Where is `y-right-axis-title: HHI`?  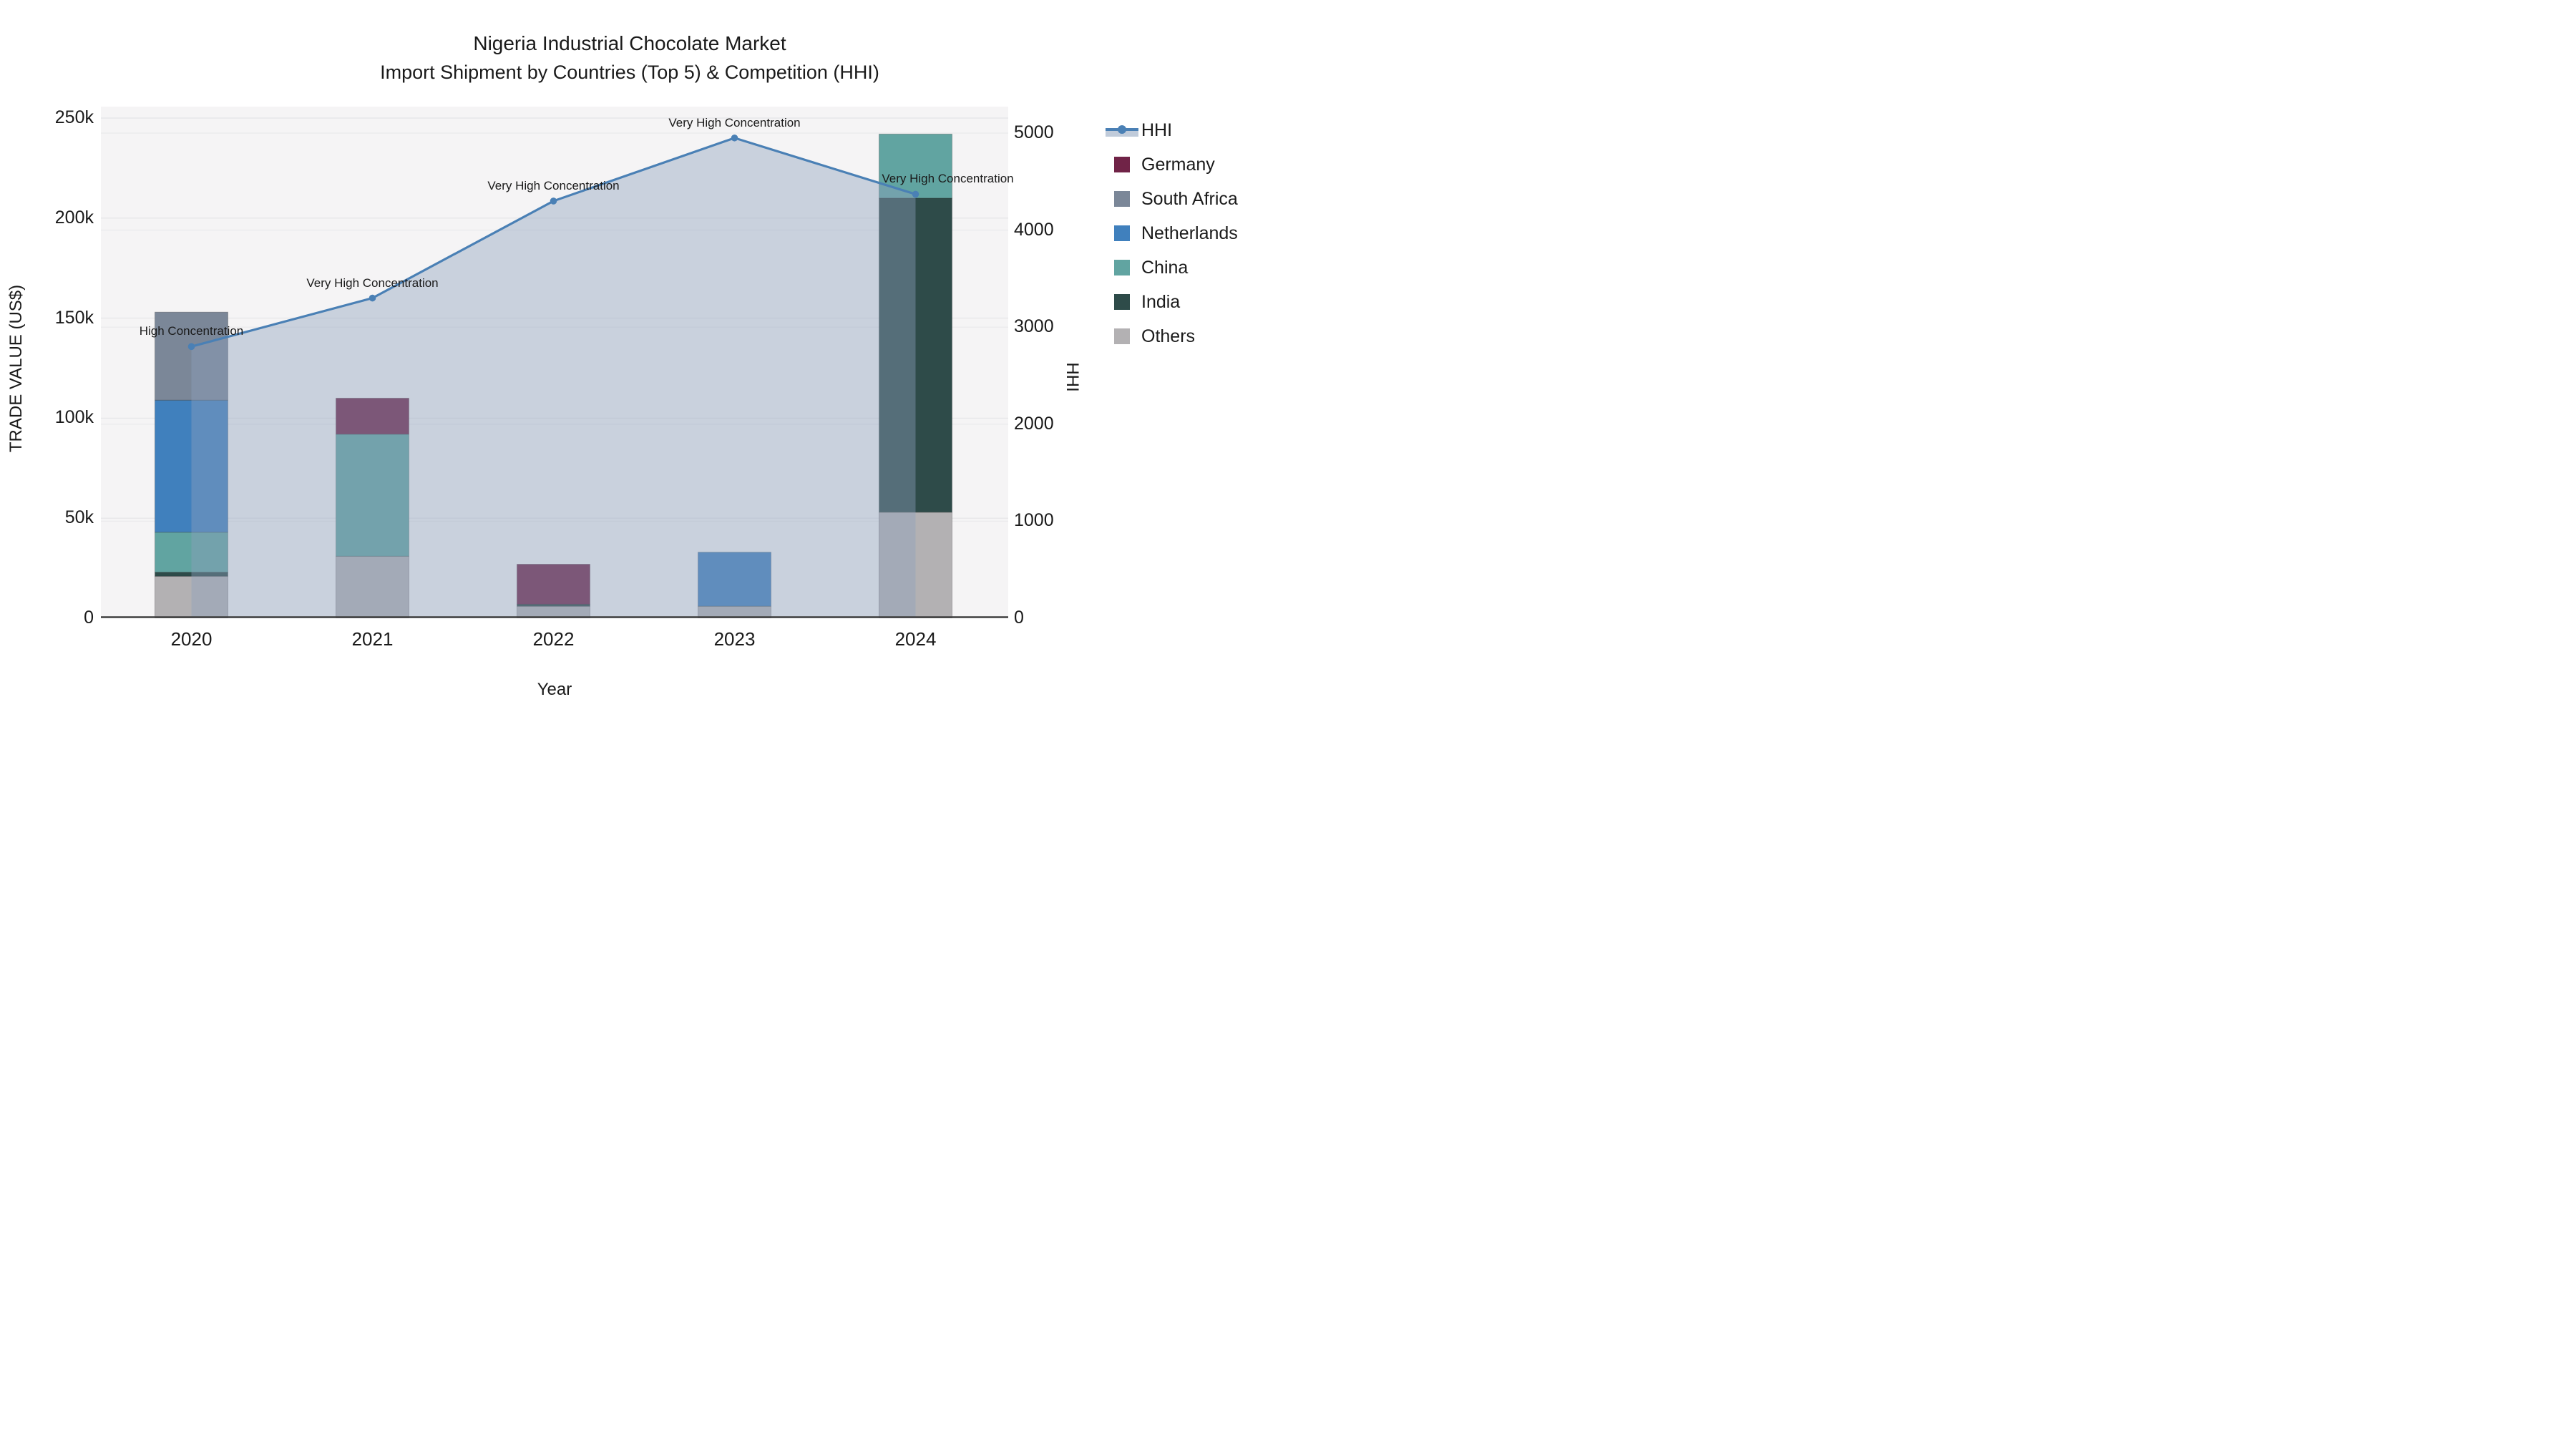 y-right-axis-title: HHI is located at coordinates (1072, 377).